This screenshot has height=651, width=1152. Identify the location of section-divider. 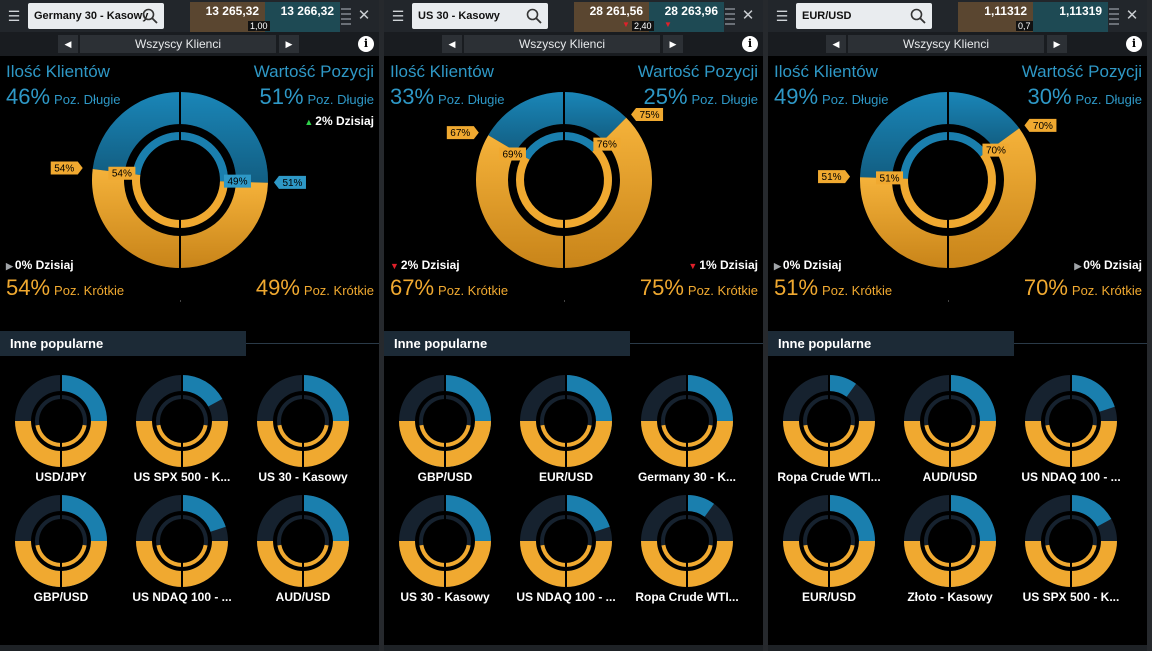
(1080, 343).